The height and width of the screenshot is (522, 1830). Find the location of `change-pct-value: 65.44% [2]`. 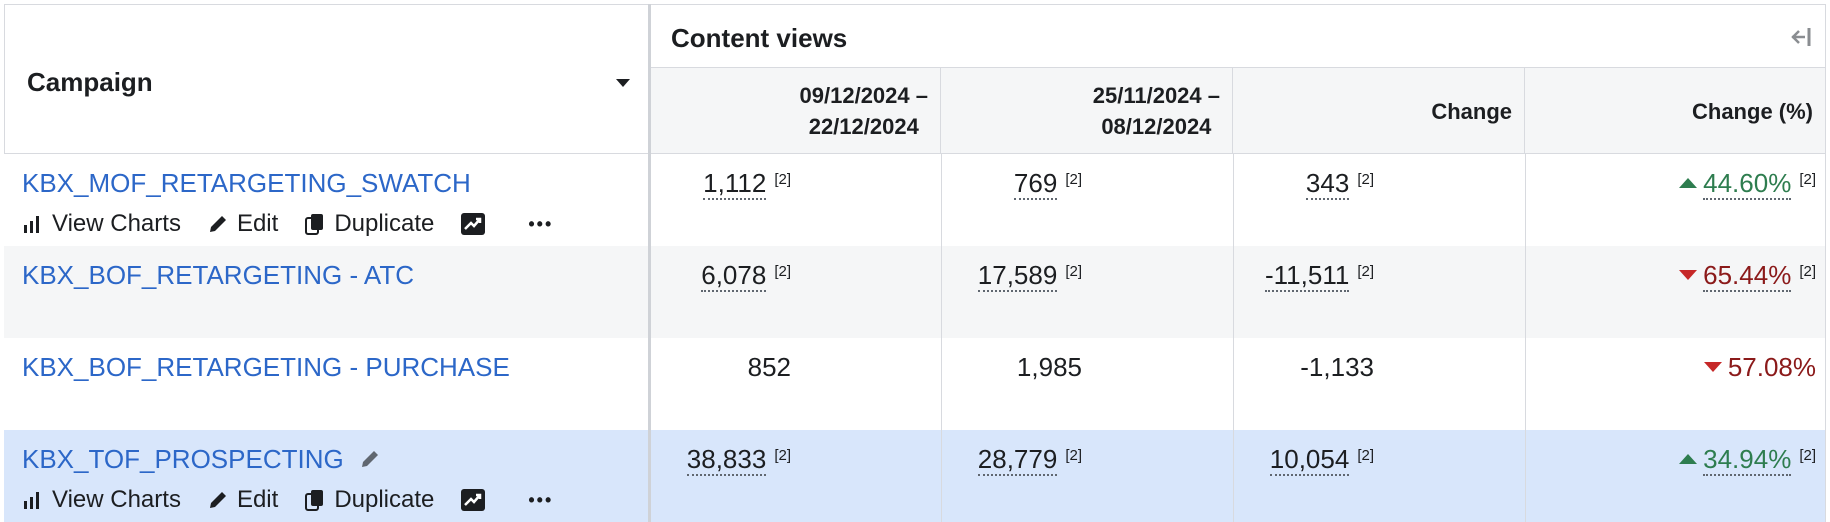

change-pct-value: 65.44% [2] is located at coordinates (1747, 276).